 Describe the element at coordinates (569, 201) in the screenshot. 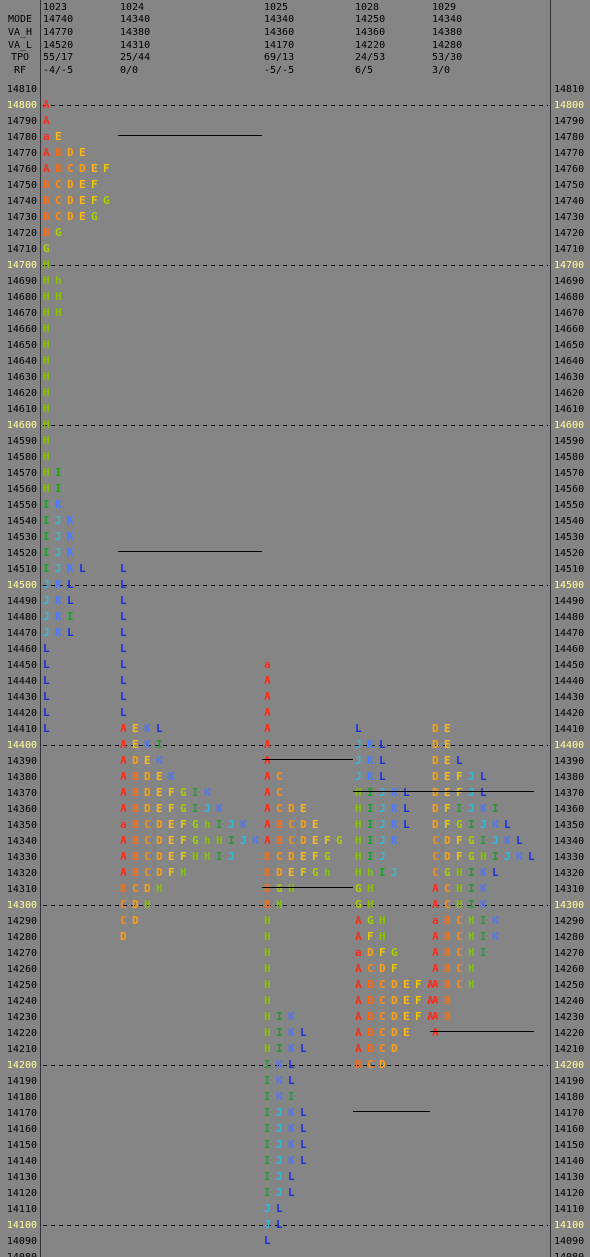

I see `price-label-right: 14740` at that location.